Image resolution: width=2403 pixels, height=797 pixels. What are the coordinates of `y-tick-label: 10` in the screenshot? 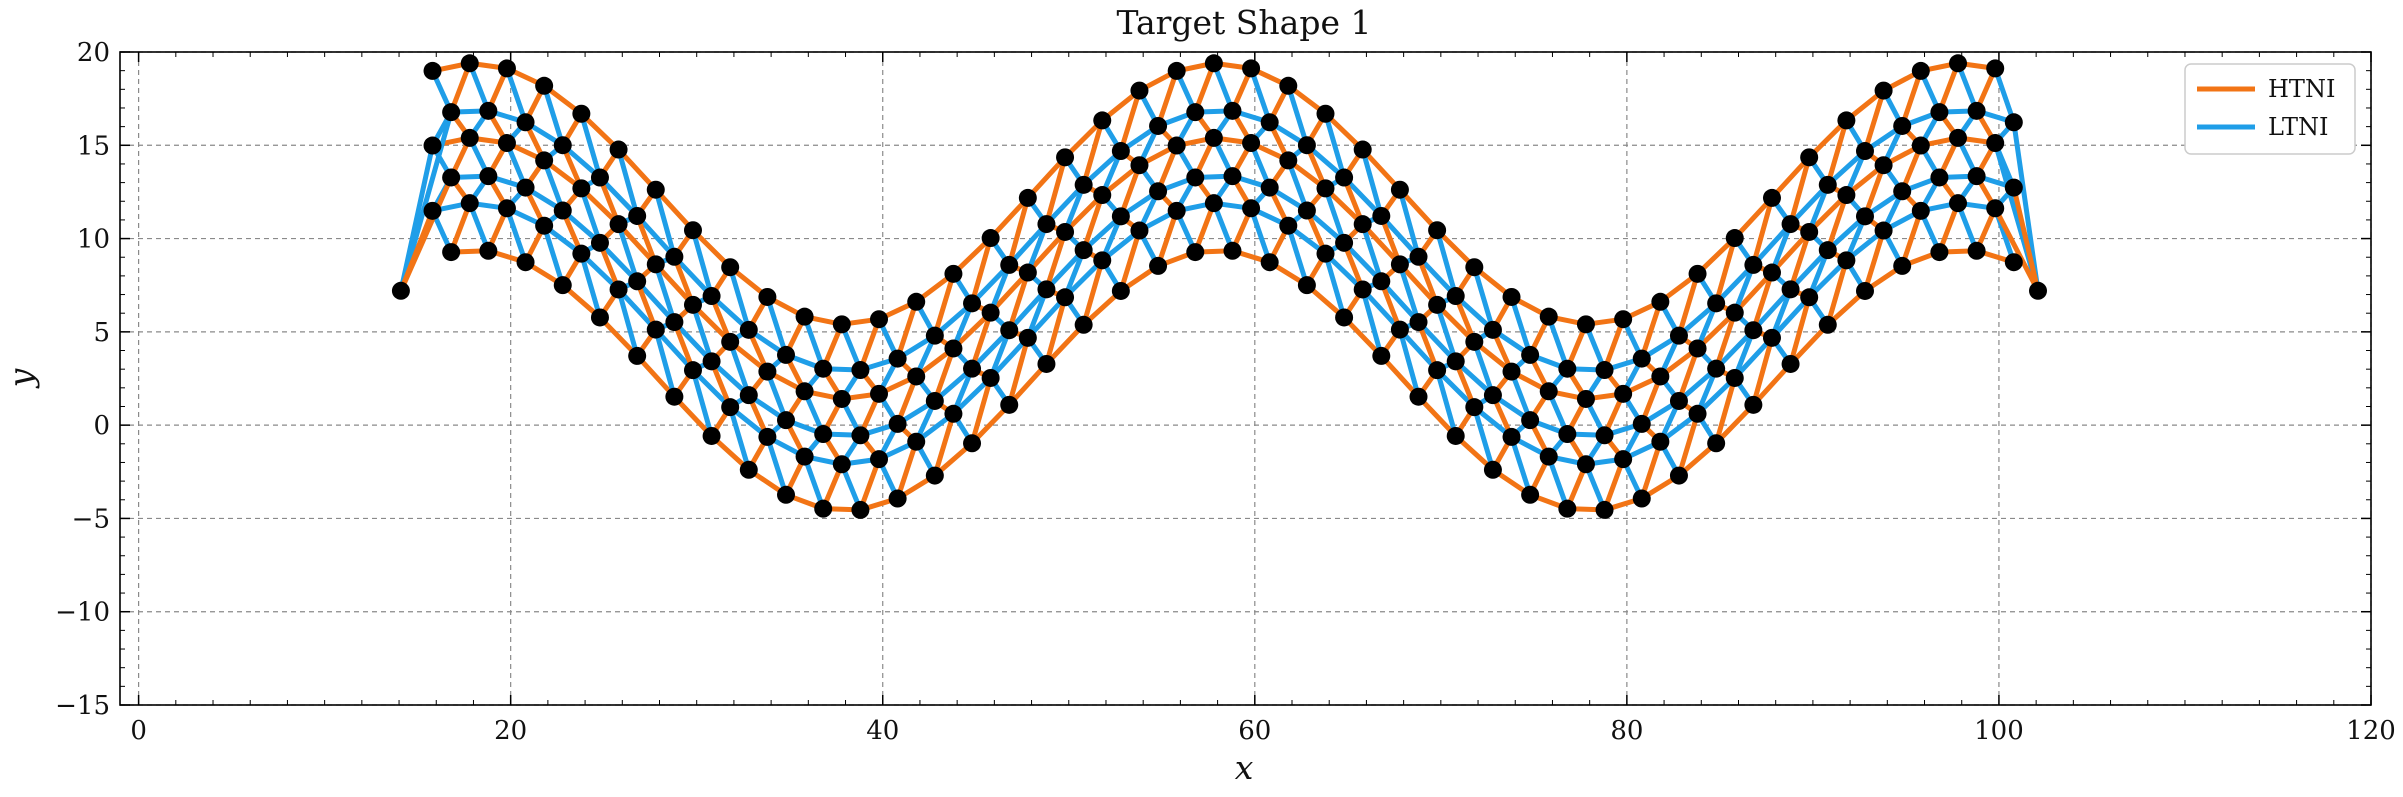 It's located at (93, 240).